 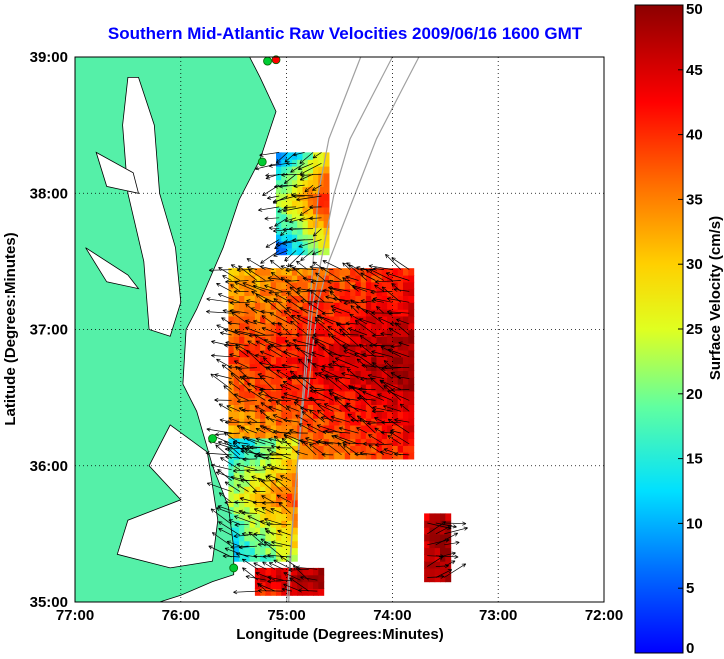 What do you see at coordinates (276, 60) in the screenshot?
I see `station-marker` at bounding box center [276, 60].